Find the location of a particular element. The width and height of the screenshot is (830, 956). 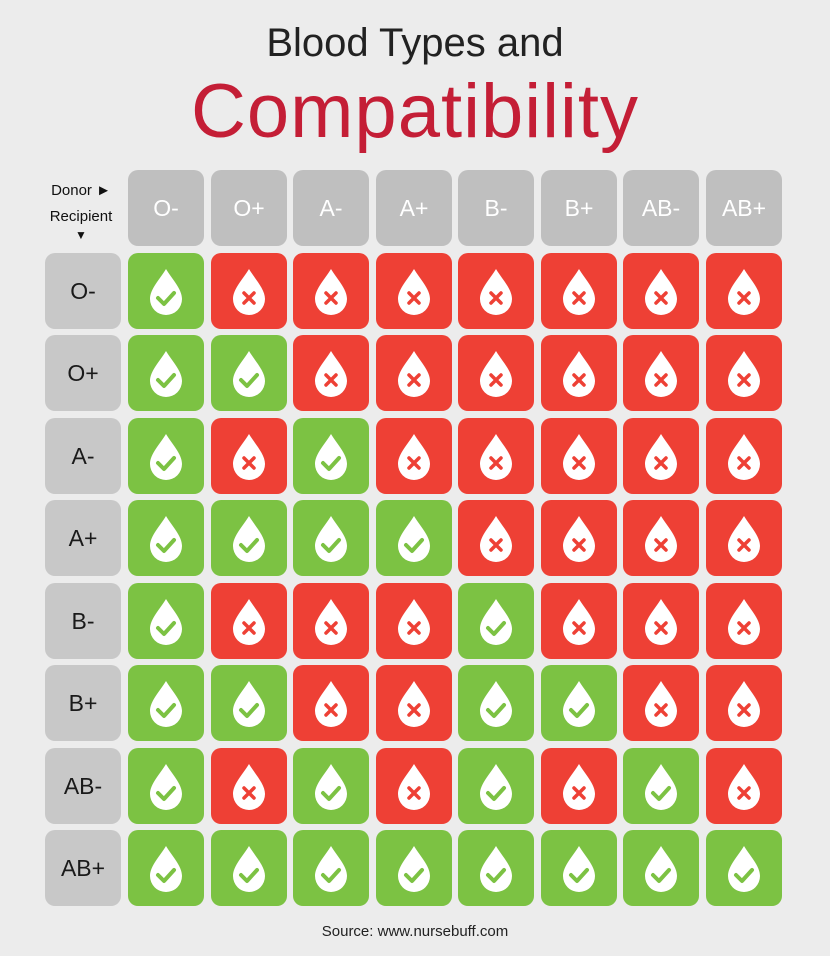

donor-axis-label: Donor ► is located at coordinates (81, 190).